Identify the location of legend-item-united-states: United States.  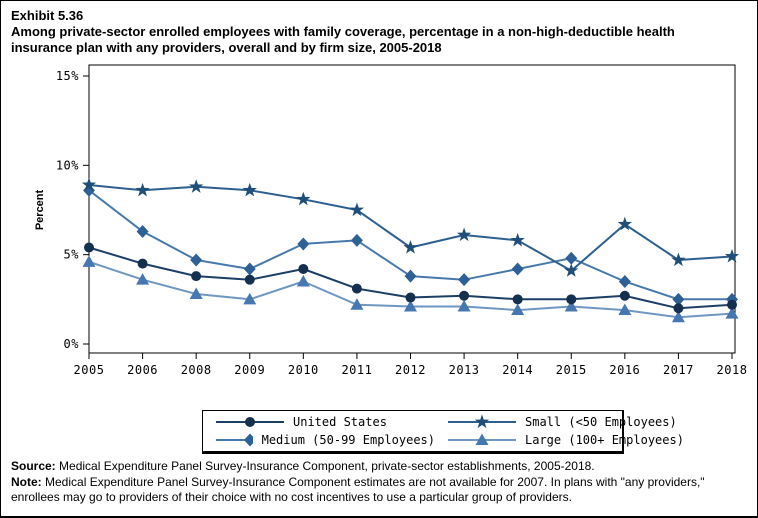
(319, 422).